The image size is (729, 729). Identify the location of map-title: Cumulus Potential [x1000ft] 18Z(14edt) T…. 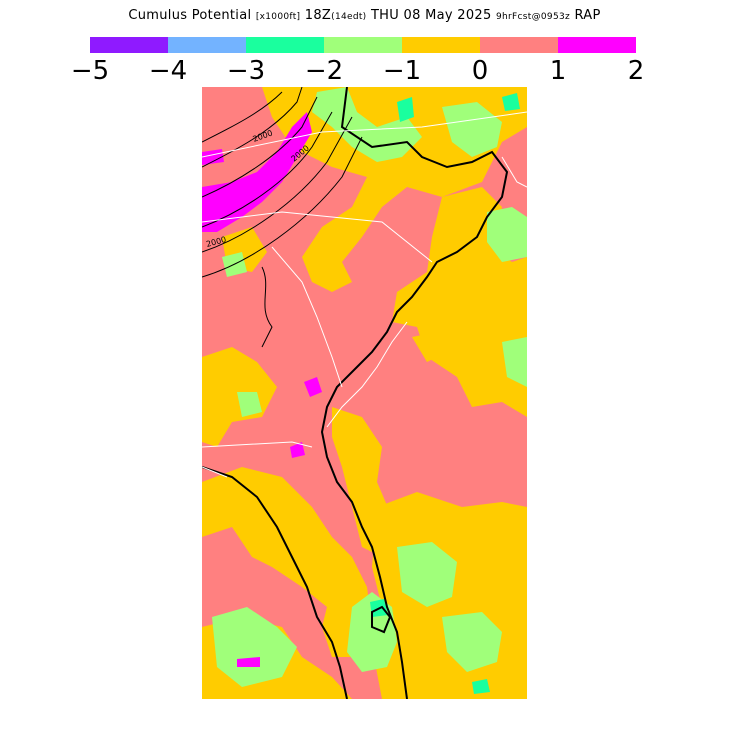
(364, 18).